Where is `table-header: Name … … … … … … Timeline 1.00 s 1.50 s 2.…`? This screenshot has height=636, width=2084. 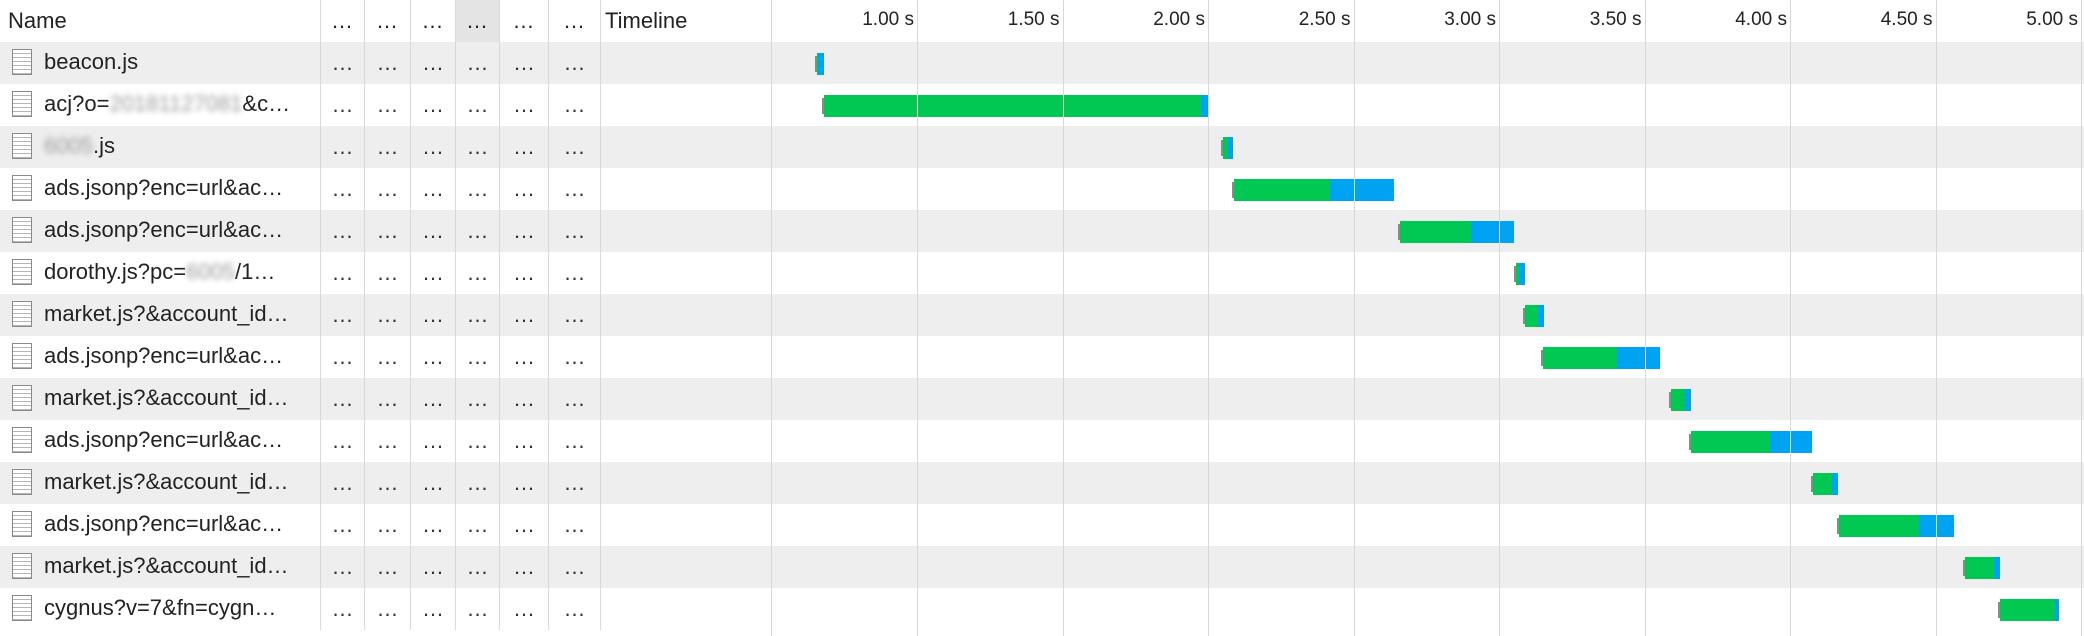
table-header: Name … … … … … … Timeline 1.00 s 1.50 s 2.… is located at coordinates (1042, 21).